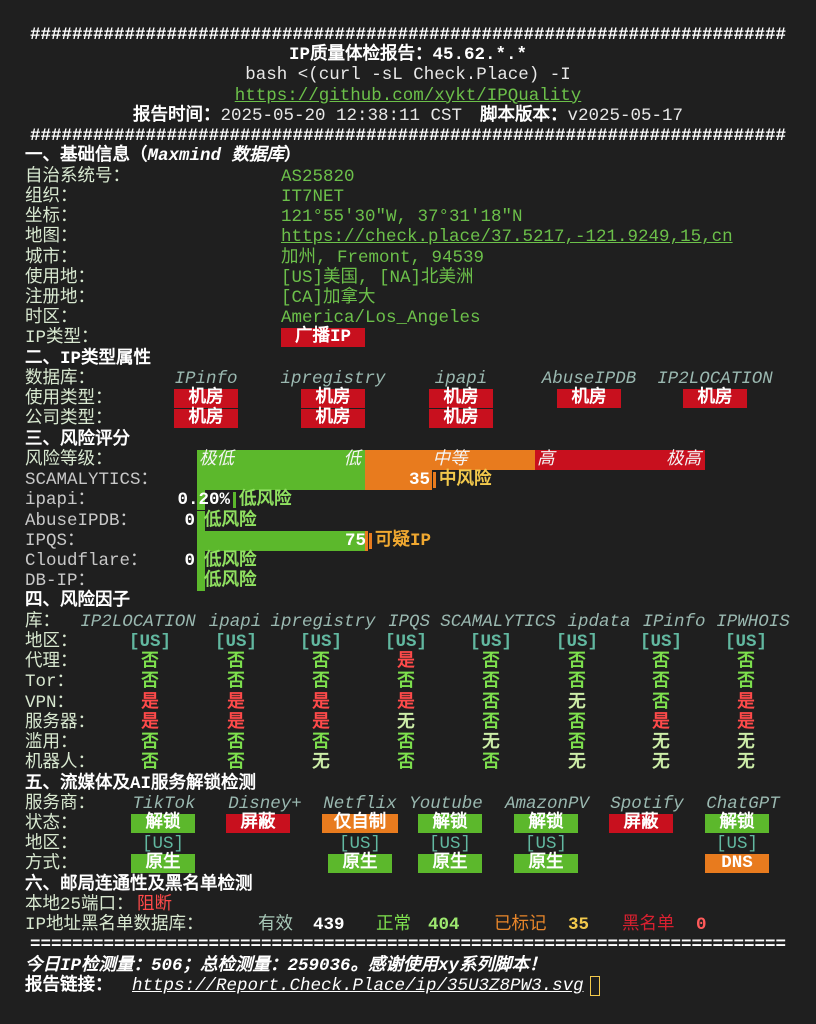 The height and width of the screenshot is (1024, 816). What do you see at coordinates (381, 318) in the screenshot?
I see `field-value: America/Los_Angeles` at bounding box center [381, 318].